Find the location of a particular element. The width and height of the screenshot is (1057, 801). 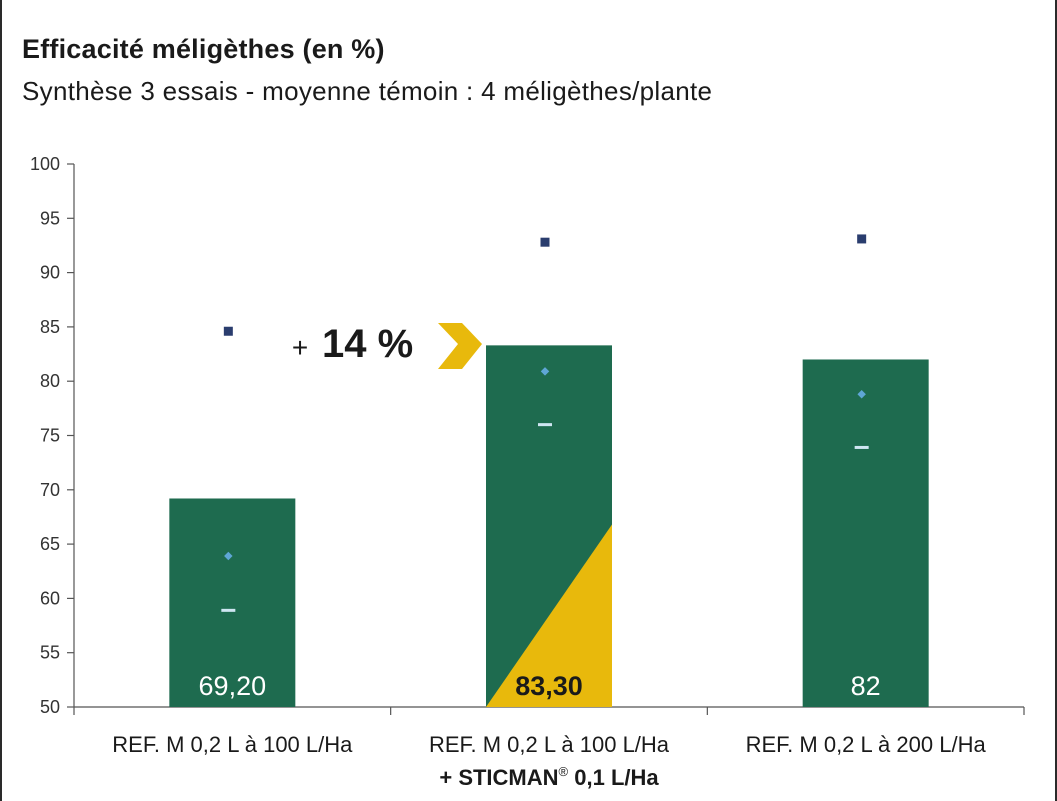

chevron-right-icon is located at coordinates (460, 346).